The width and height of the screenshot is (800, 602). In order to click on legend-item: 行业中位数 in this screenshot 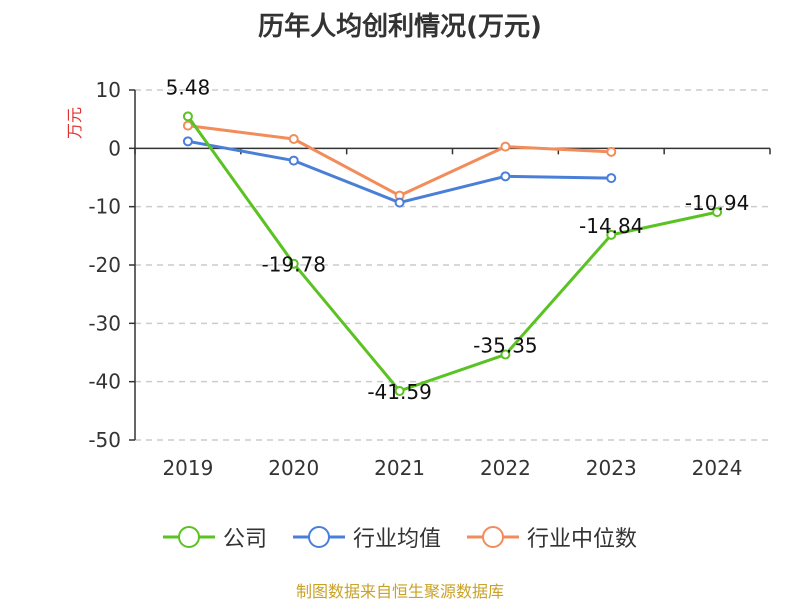, I will do `click(552, 537)`.